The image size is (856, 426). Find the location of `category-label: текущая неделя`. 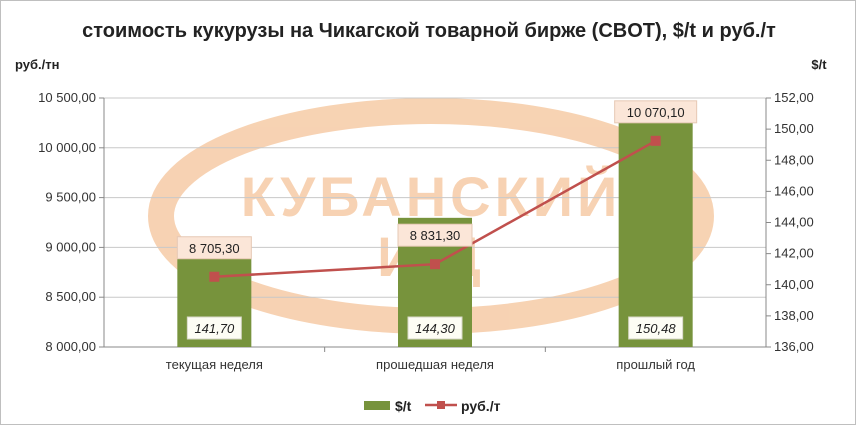

category-label: текущая неделя is located at coordinates (214, 364).